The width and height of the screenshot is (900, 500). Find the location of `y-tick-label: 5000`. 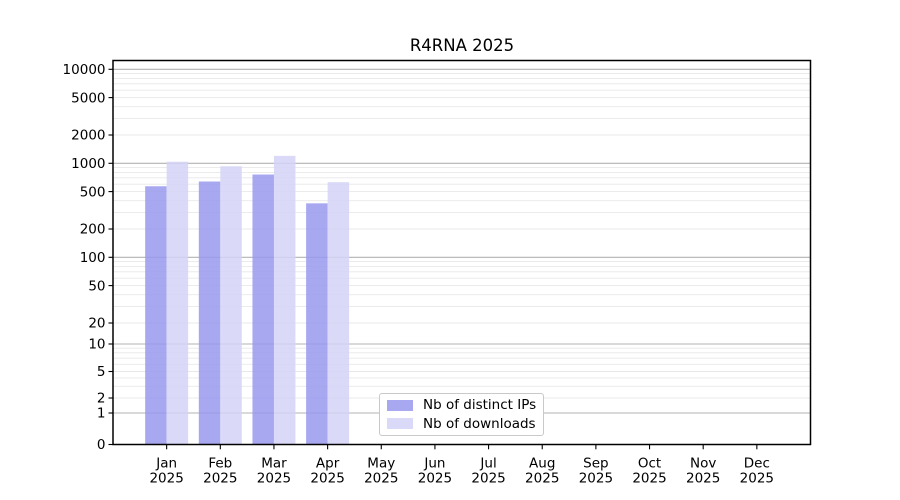

y-tick-label: 5000 is located at coordinates (88, 98).